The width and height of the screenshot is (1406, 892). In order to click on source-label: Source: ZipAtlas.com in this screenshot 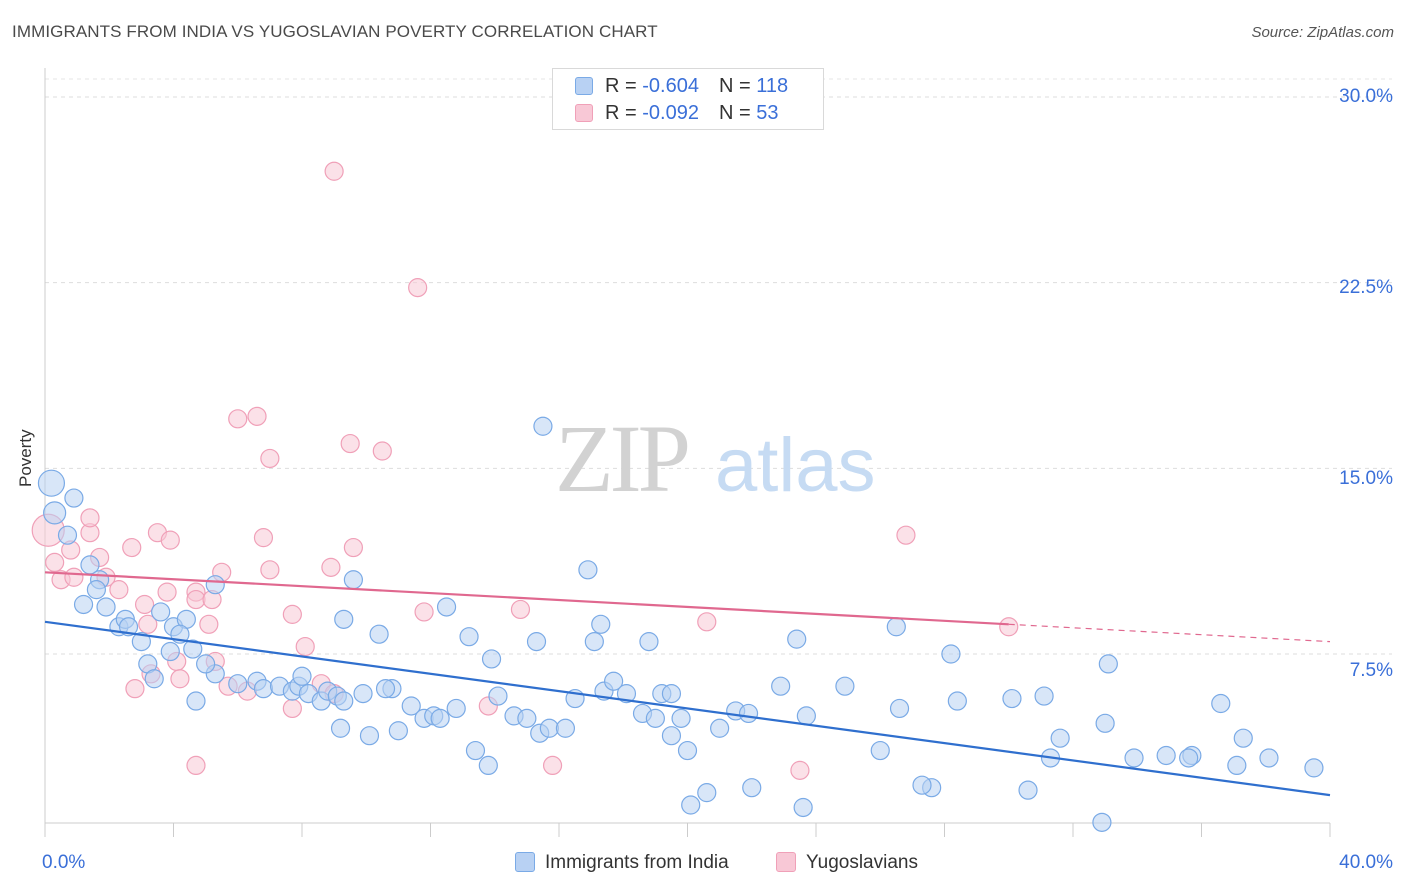, I will do `click(1322, 32)`.